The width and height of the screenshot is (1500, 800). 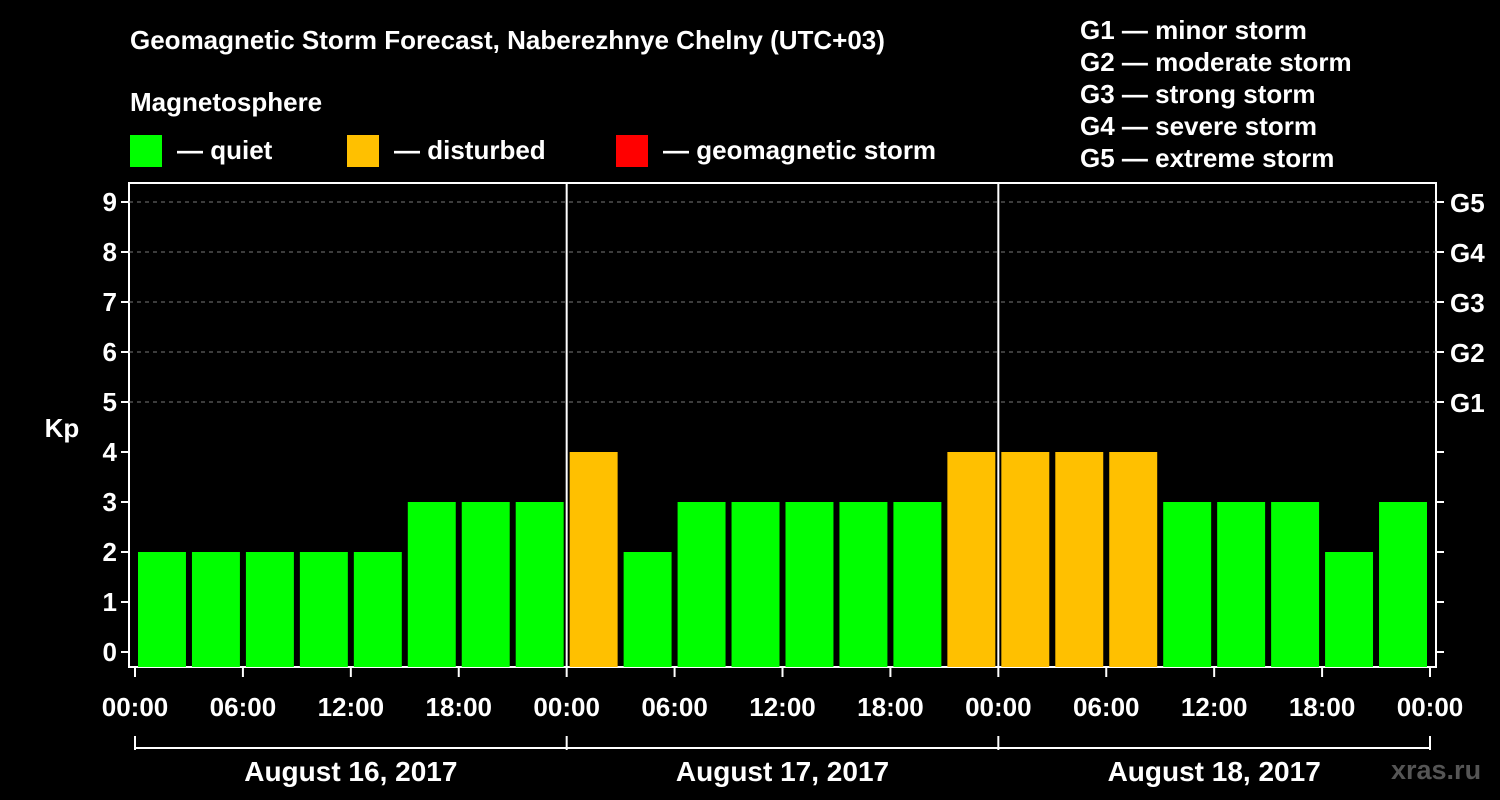 I want to click on y-tick-label: 3, so click(x=110, y=502).